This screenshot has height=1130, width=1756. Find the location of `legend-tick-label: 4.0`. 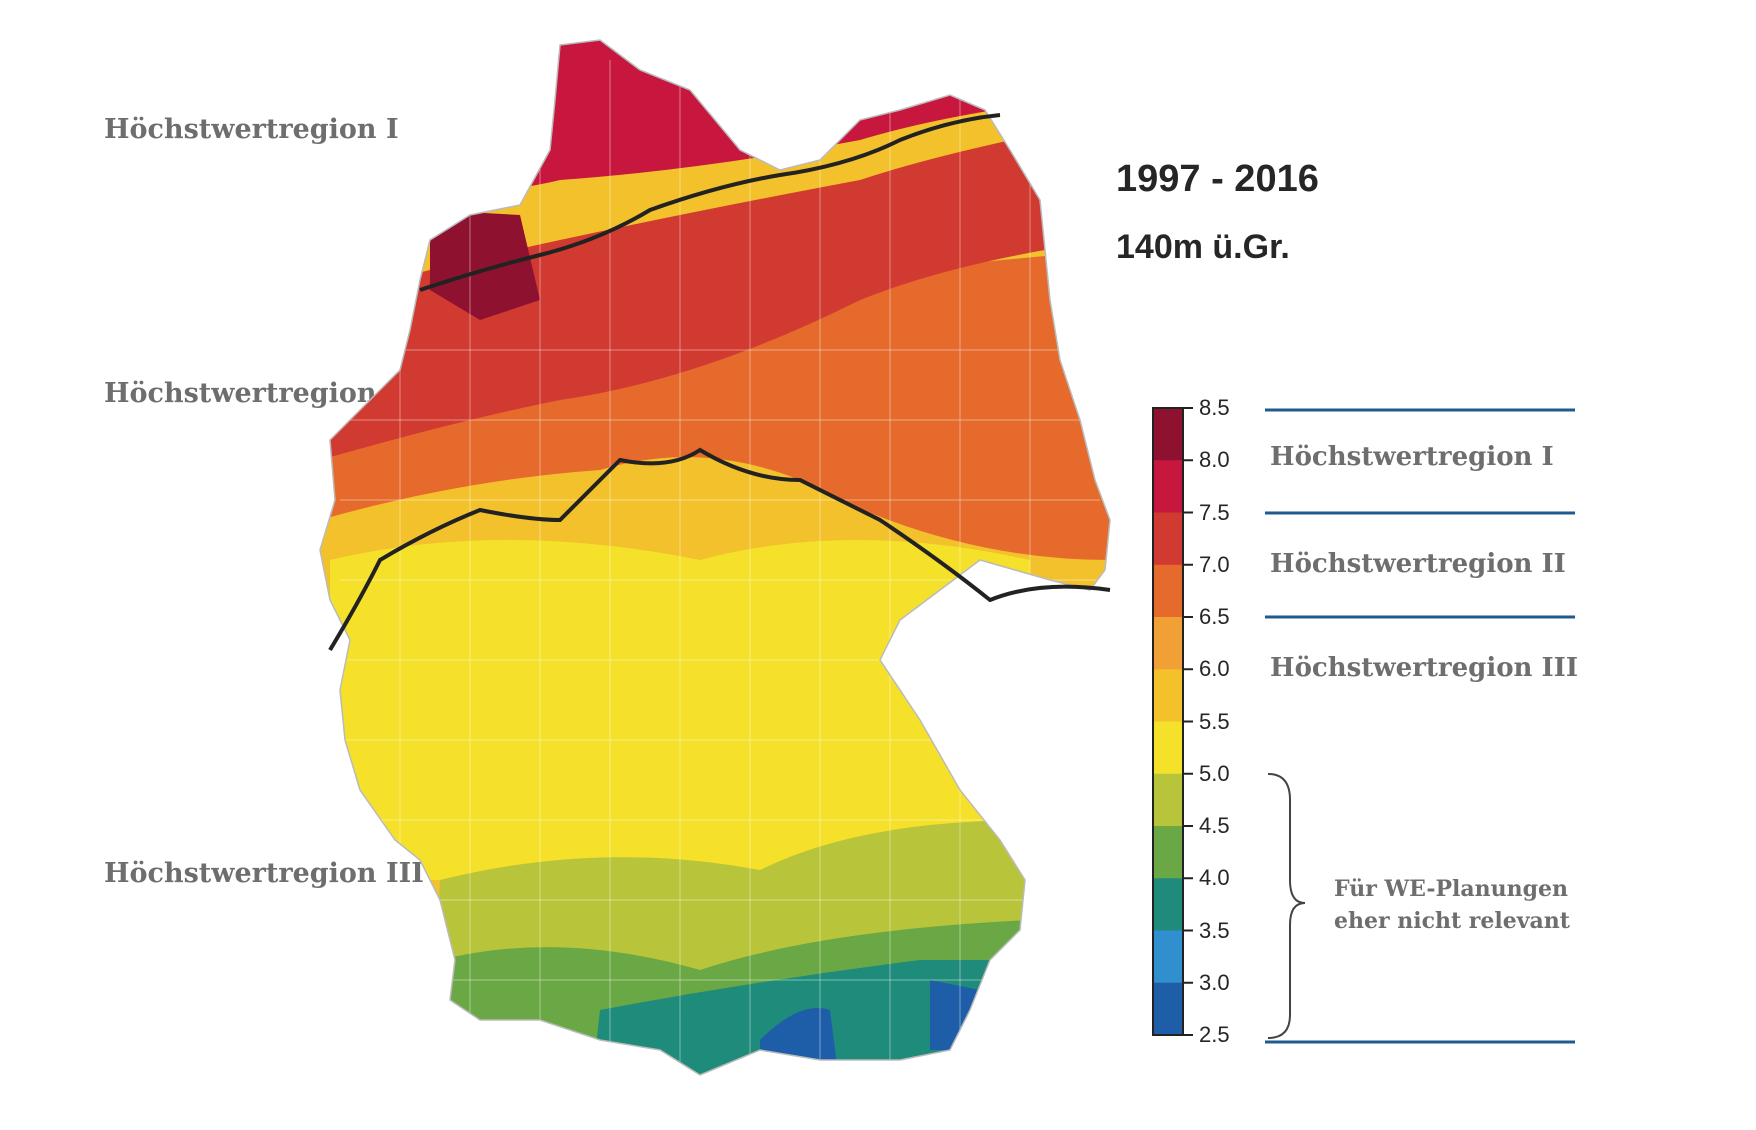

legend-tick-label: 4.0 is located at coordinates (1214, 878).